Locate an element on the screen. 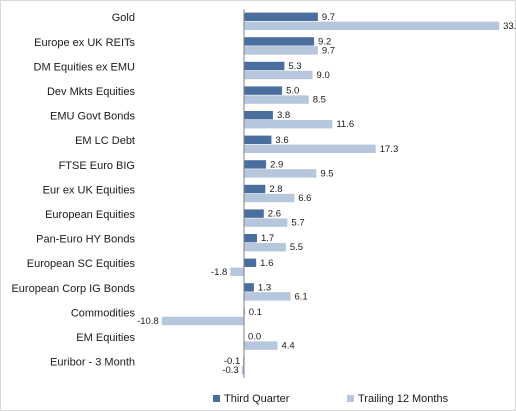 Image resolution: width=516 pixels, height=411 pixels. value-label-third-quarter-eur-ex-uk-equities: 2.8 is located at coordinates (275, 189).